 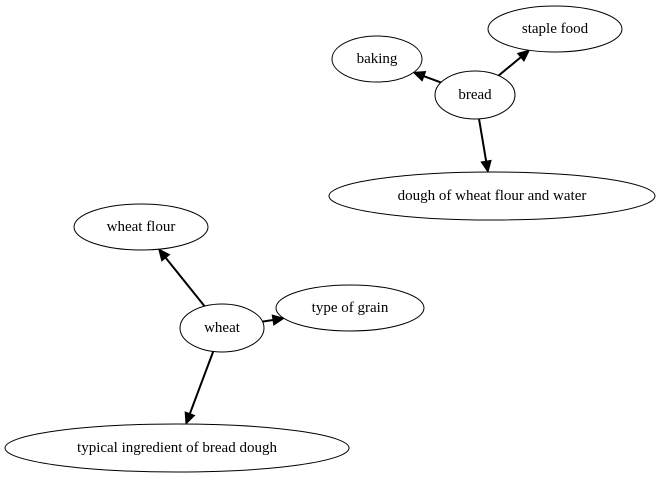 I want to click on node-baking: baking, so click(x=377, y=59).